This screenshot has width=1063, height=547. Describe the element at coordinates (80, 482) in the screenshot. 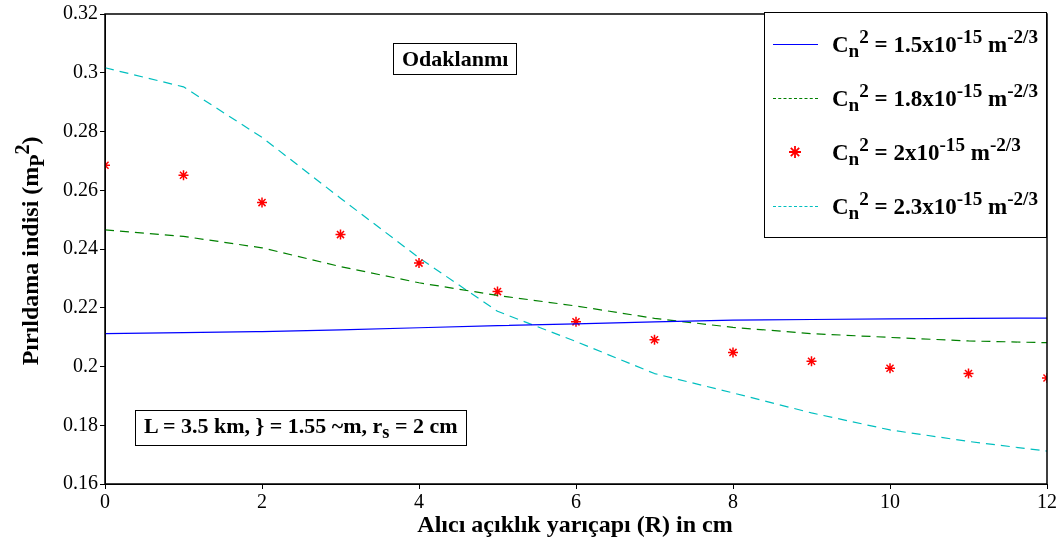

I see `y-tick-label: 0.16` at that location.